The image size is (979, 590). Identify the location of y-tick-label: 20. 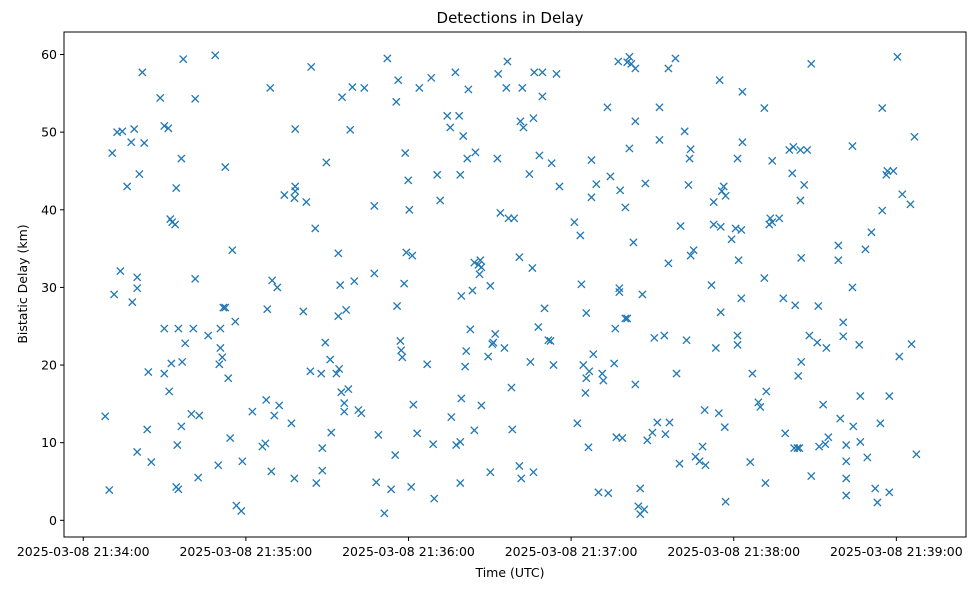
(49, 365).